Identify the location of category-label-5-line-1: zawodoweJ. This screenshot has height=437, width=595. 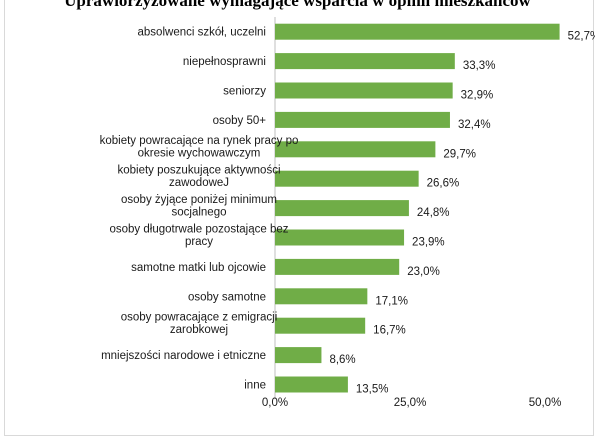
(199, 183).